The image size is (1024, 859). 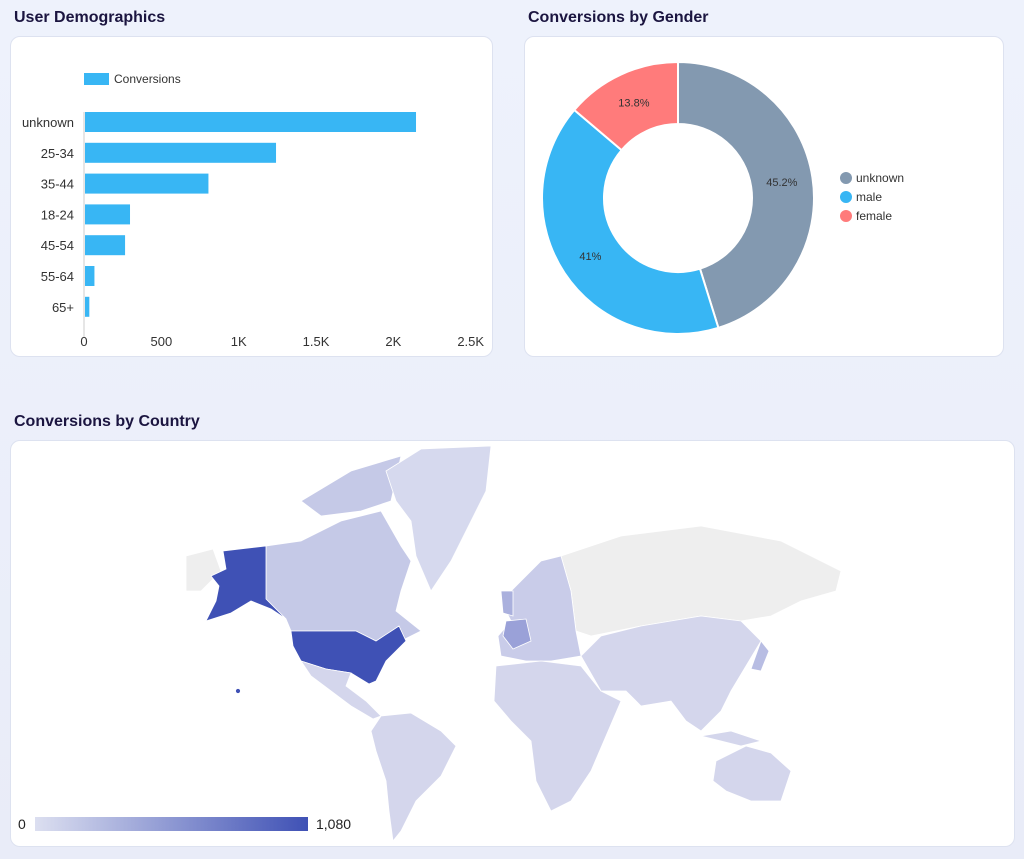 What do you see at coordinates (507, 603) in the screenshot?
I see `region-uk` at bounding box center [507, 603].